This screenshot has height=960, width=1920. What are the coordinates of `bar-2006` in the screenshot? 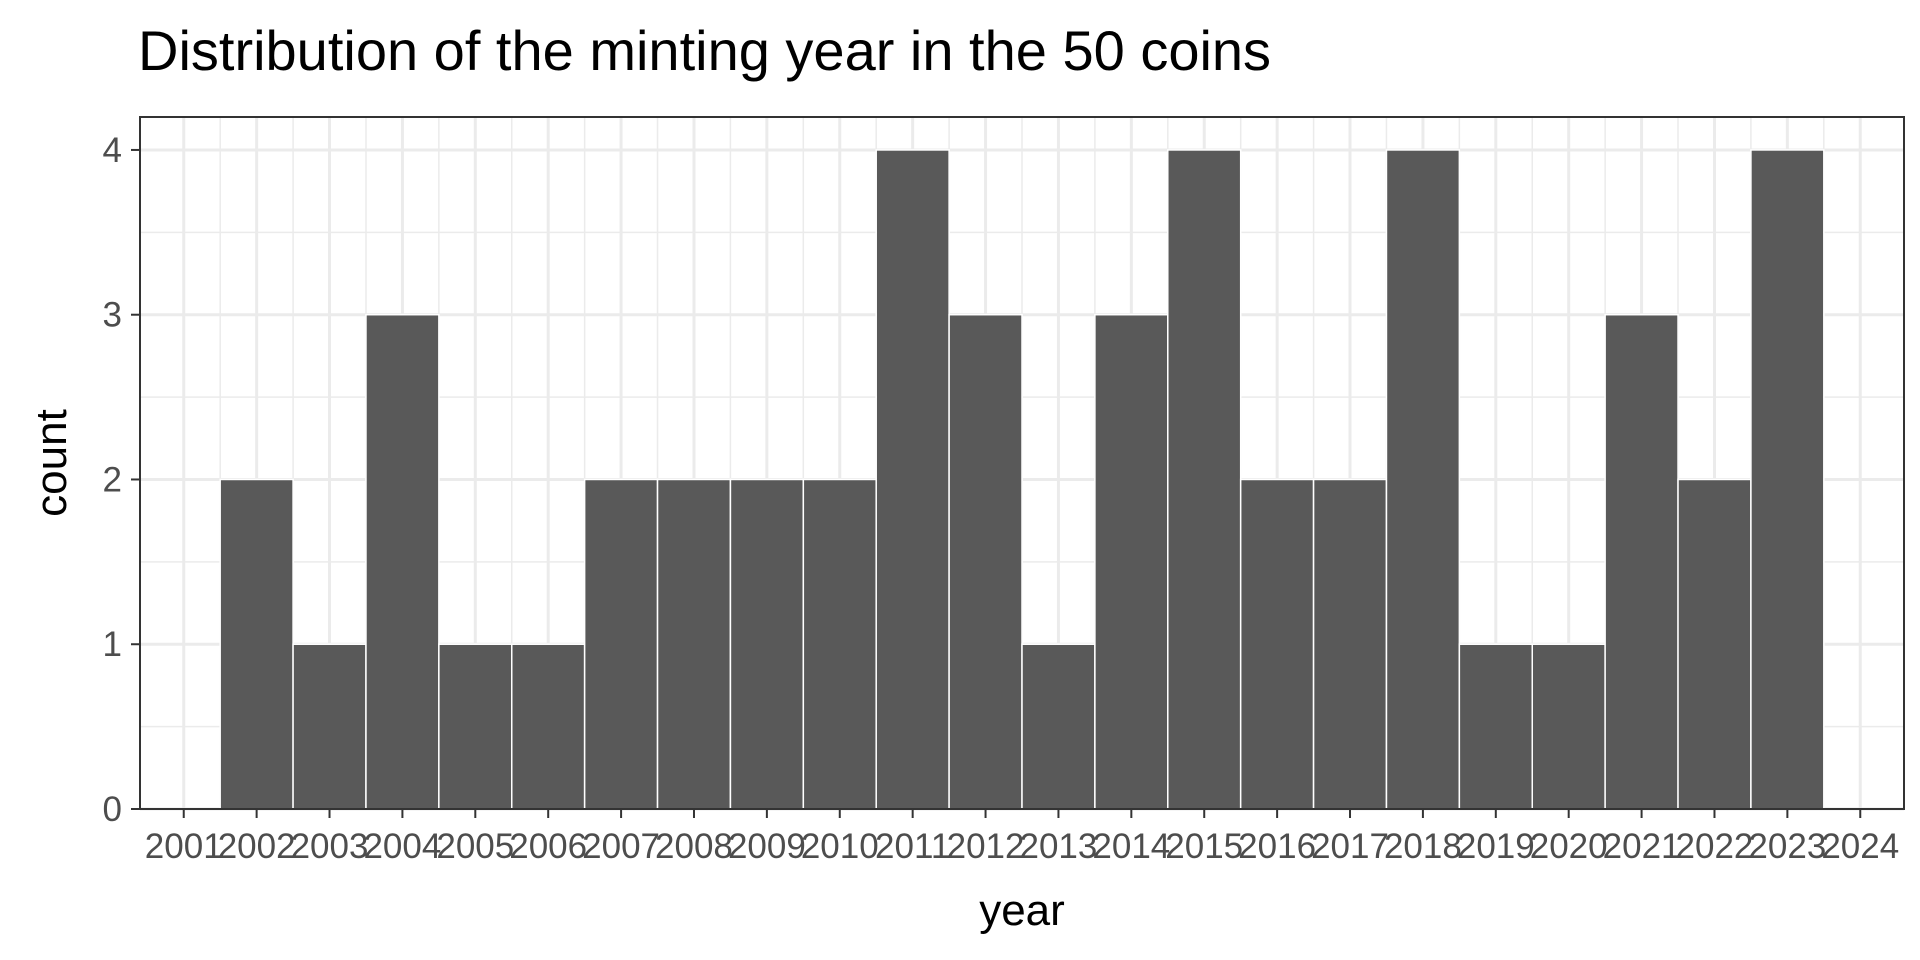 It's located at (548, 726).